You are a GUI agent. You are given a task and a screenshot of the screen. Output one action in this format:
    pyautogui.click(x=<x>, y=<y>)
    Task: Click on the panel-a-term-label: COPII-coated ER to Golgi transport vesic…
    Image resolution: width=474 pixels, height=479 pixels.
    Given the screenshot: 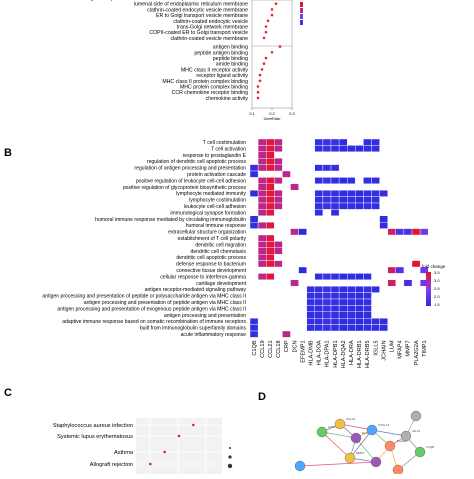 What is the action you would take?
    pyautogui.click(x=198, y=33)
    